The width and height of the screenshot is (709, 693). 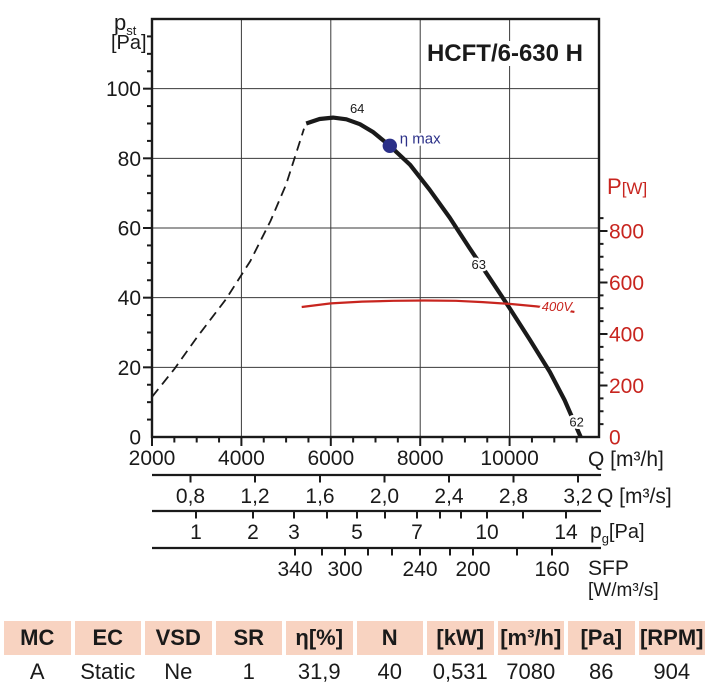 What do you see at coordinates (125, 24) in the screenshot?
I see `svg-text: pst` at bounding box center [125, 24].